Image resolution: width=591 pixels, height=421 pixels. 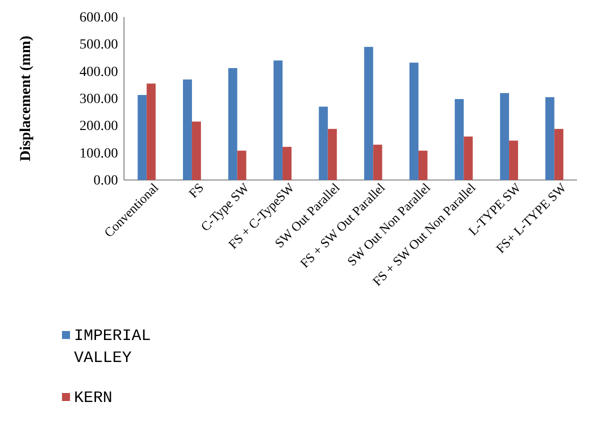 What do you see at coordinates (99, 154) in the screenshot?
I see `y-tick-label: 100.00` at bounding box center [99, 154].